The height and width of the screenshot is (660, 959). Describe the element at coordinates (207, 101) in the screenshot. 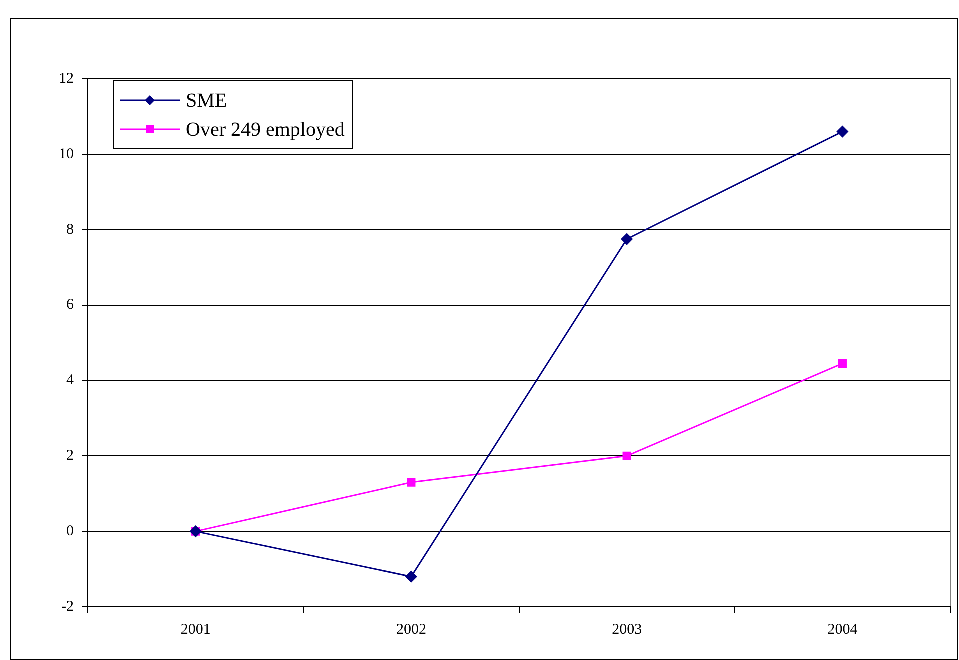

I see `legend-label: SME` at that location.